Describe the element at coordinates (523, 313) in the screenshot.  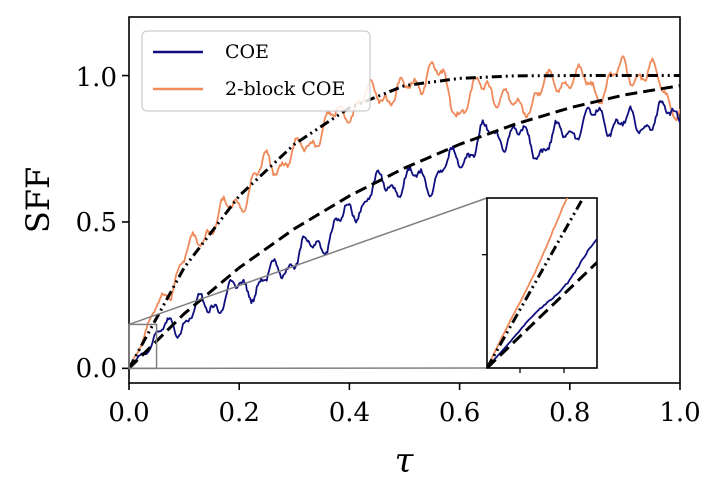
I see `inset-ticks` at that location.